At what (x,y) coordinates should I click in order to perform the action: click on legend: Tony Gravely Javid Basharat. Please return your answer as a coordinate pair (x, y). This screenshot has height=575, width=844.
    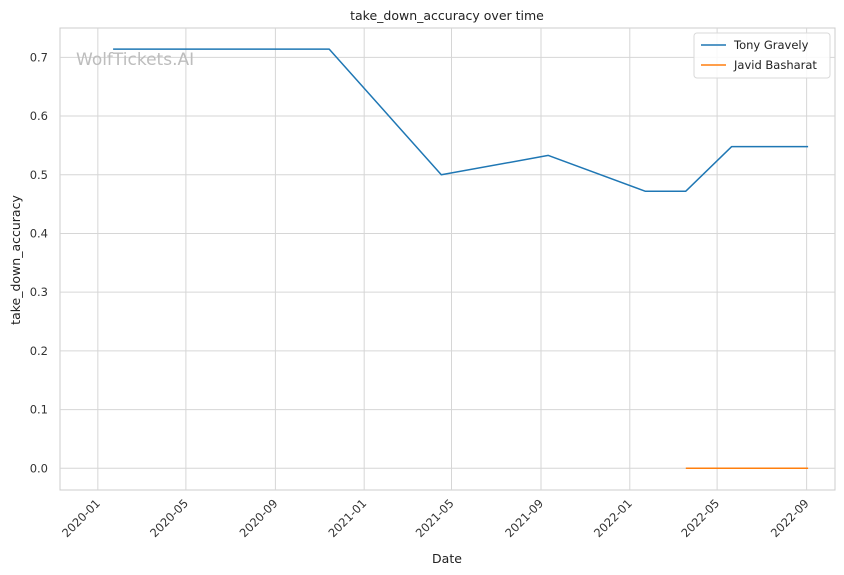
    Looking at the image, I should click on (762, 55).